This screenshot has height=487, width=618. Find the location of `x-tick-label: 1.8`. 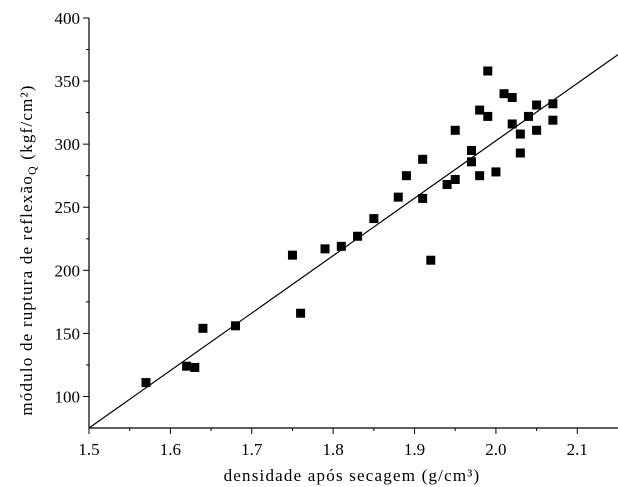

x-tick-label: 1.8 is located at coordinates (333, 449).